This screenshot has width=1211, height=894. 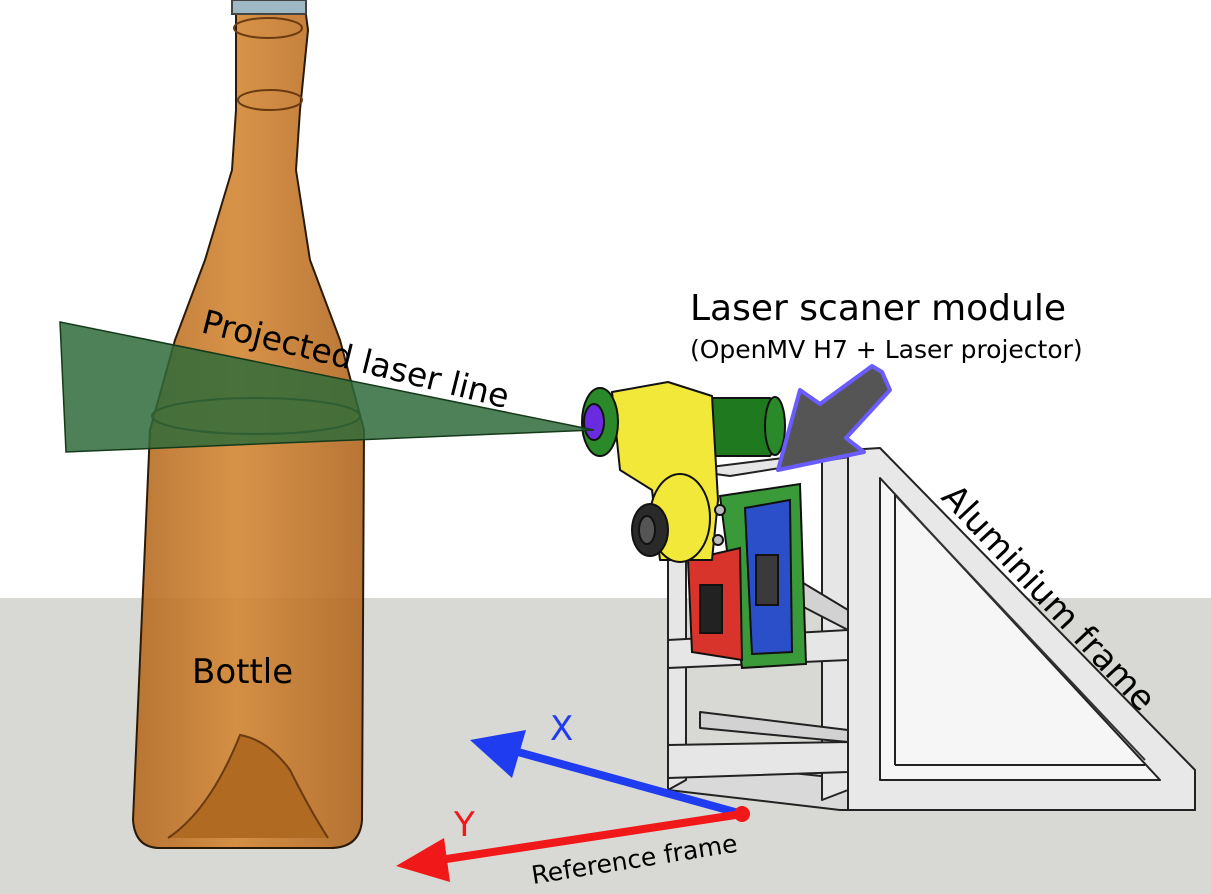 I want to click on red-board-chip, so click(x=711, y=609).